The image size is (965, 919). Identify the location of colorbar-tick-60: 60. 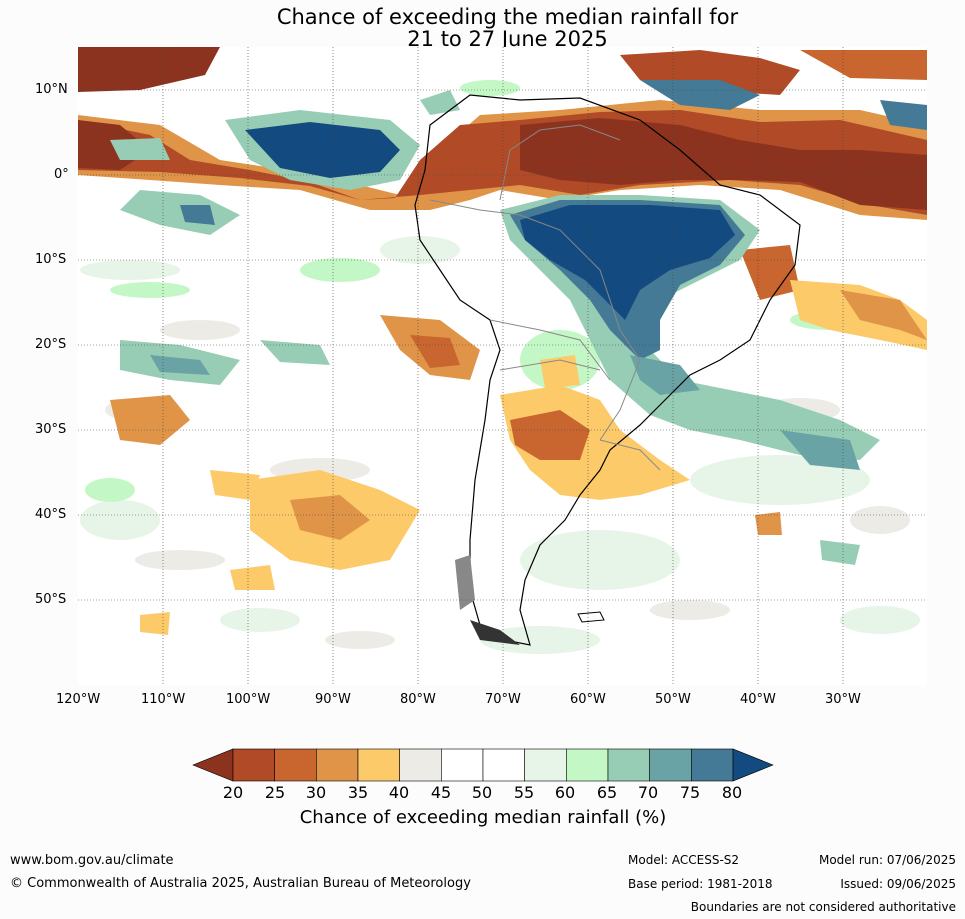
(565, 792).